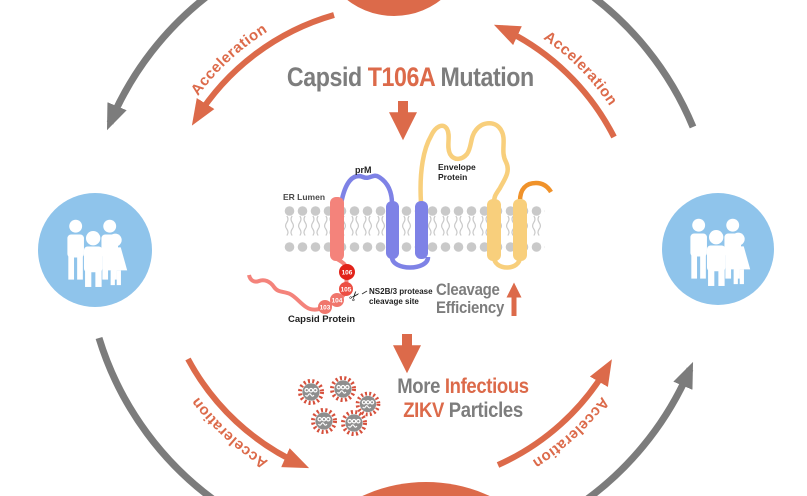 The width and height of the screenshot is (807, 496). I want to click on acceleration-label-se: Acceleration, so click(570, 433).